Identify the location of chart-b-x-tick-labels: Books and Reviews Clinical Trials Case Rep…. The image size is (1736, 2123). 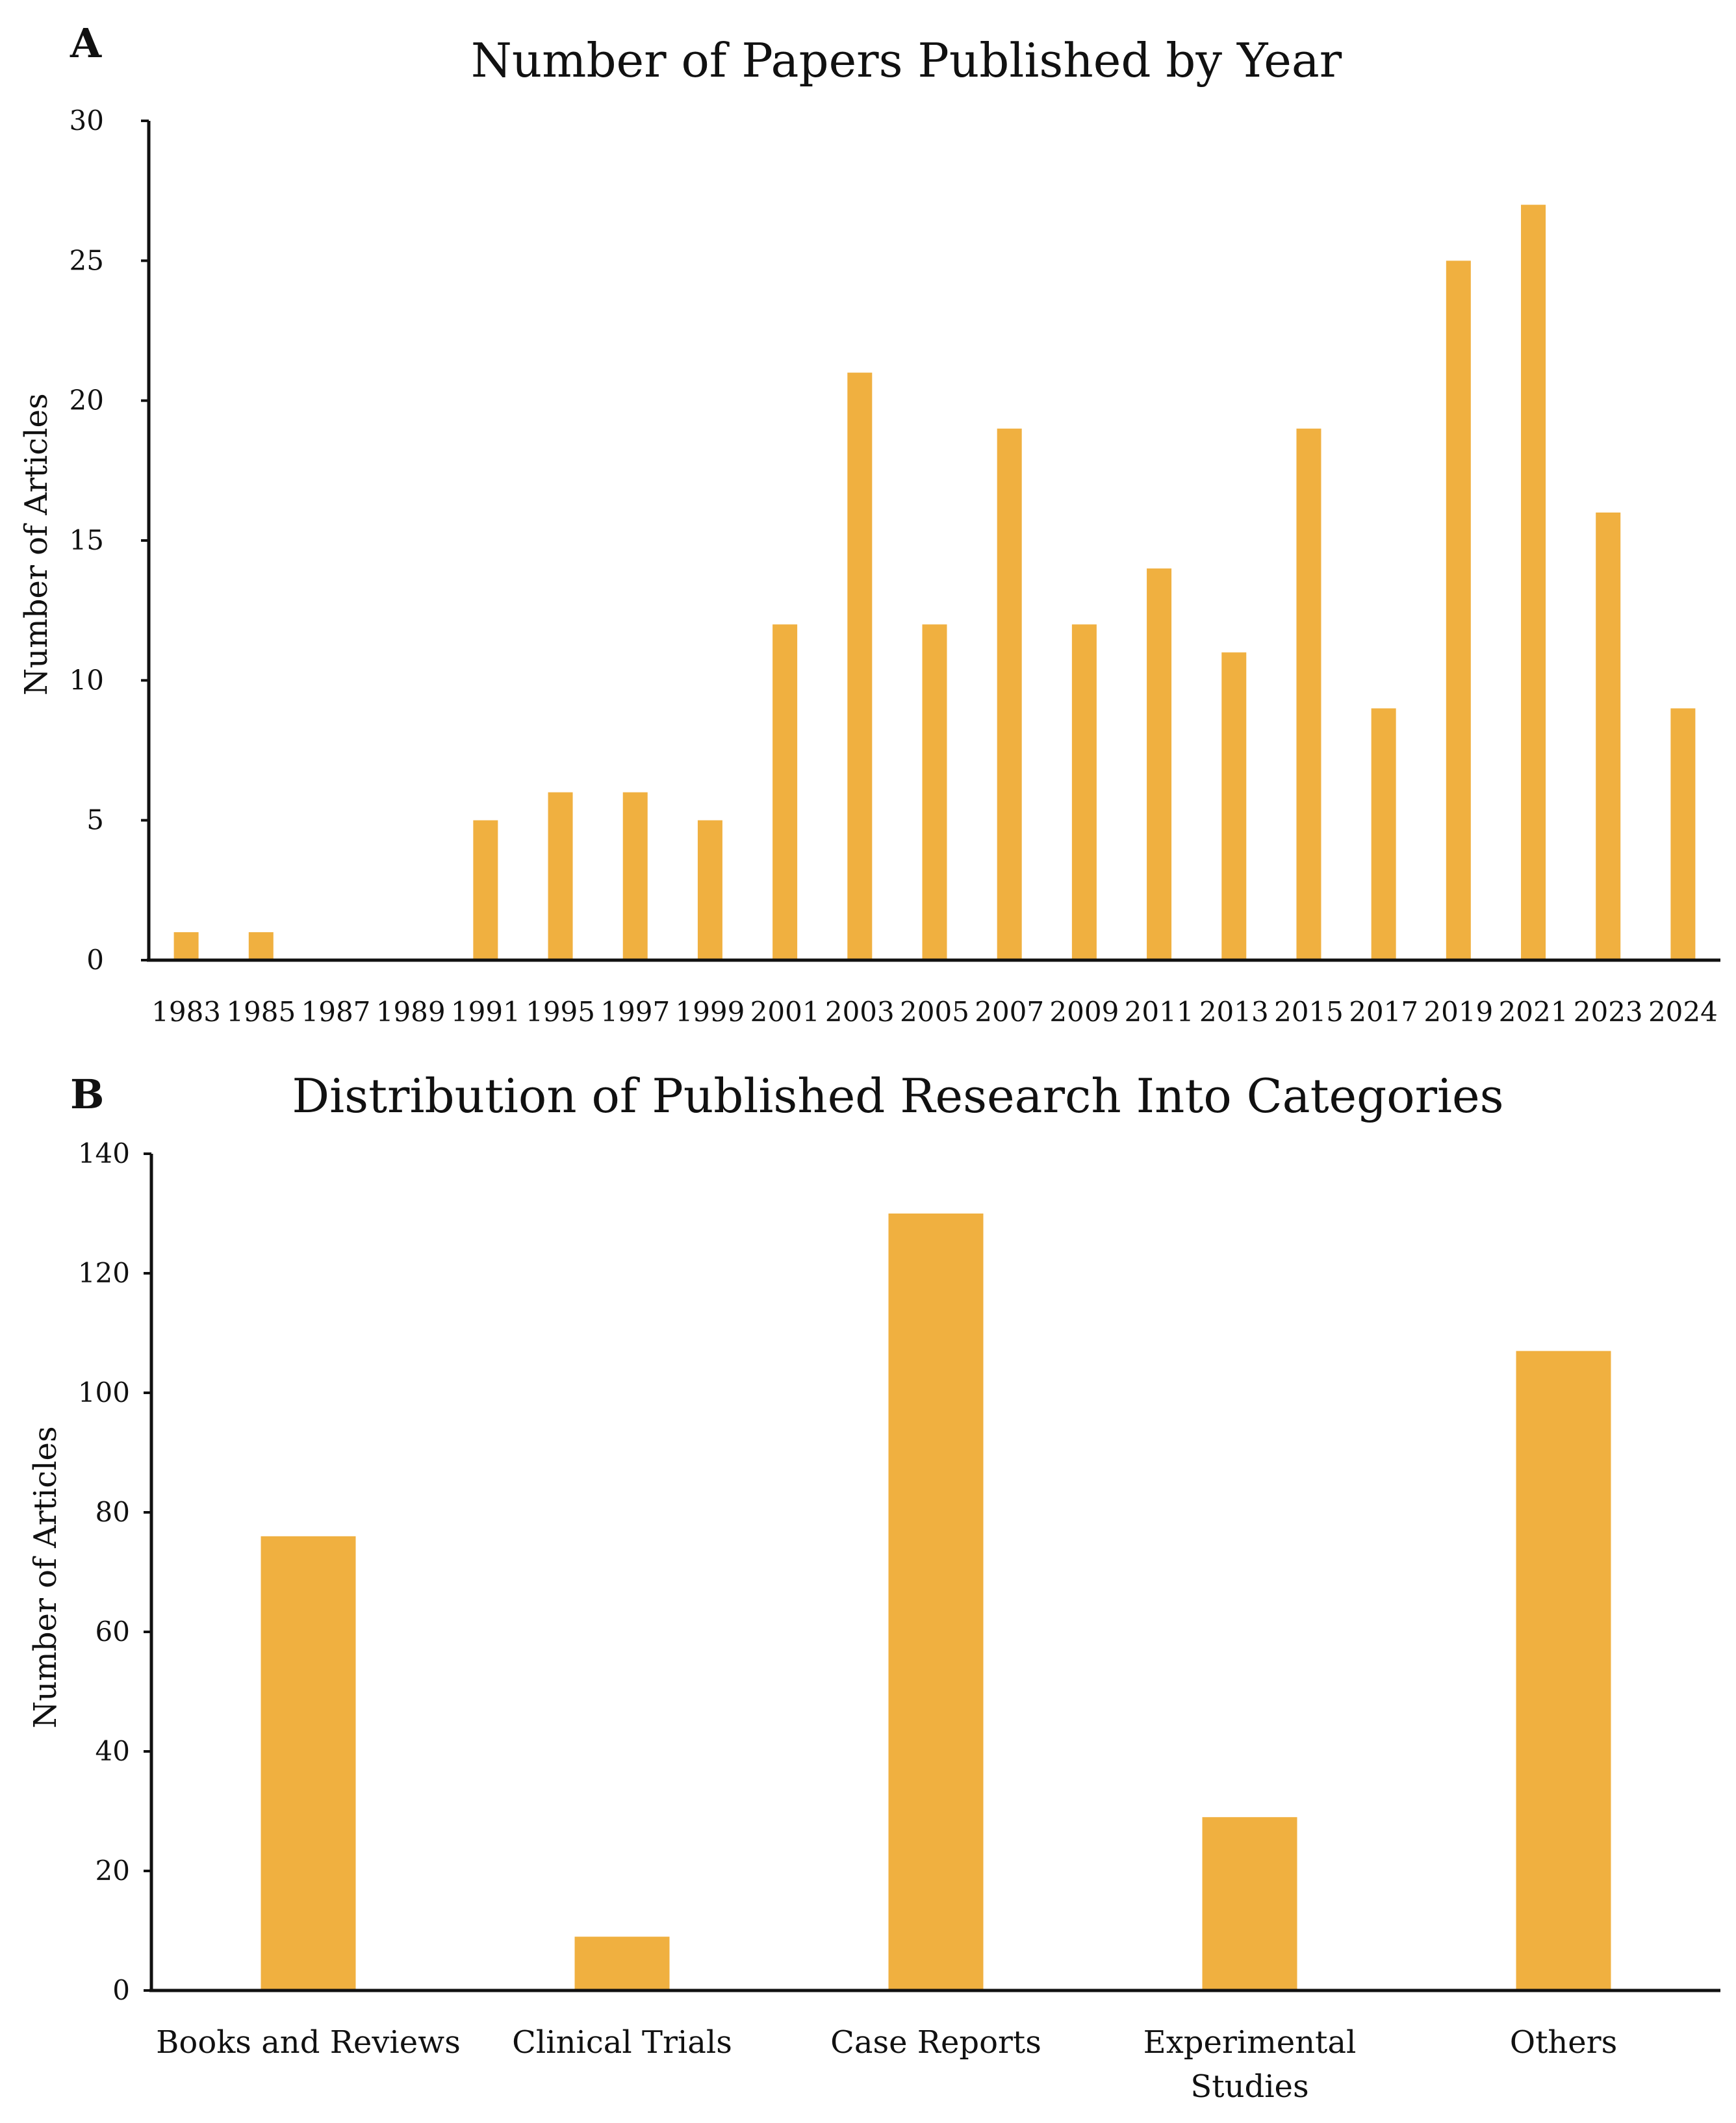
(886, 2064).